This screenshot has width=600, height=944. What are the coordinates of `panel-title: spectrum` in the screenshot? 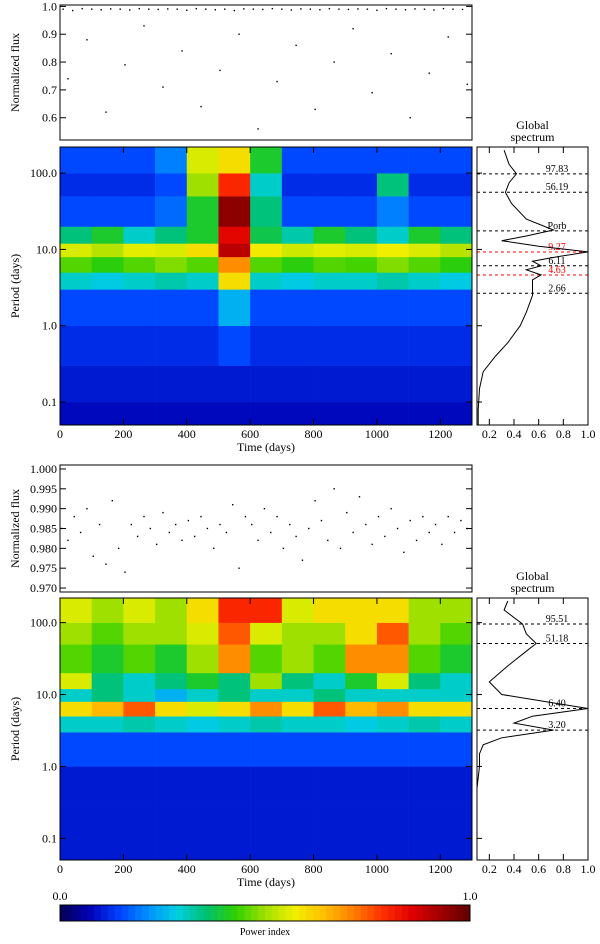 It's located at (533, 137).